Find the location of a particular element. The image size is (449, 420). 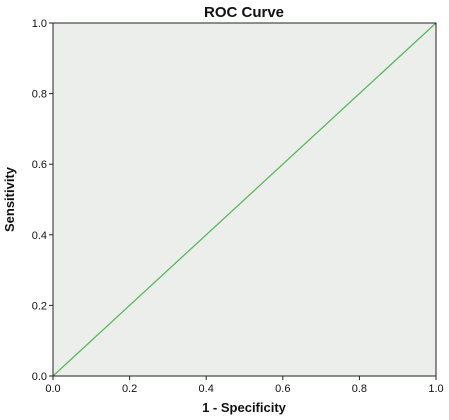

y-tick-label: 1.0 is located at coordinates (39, 24).